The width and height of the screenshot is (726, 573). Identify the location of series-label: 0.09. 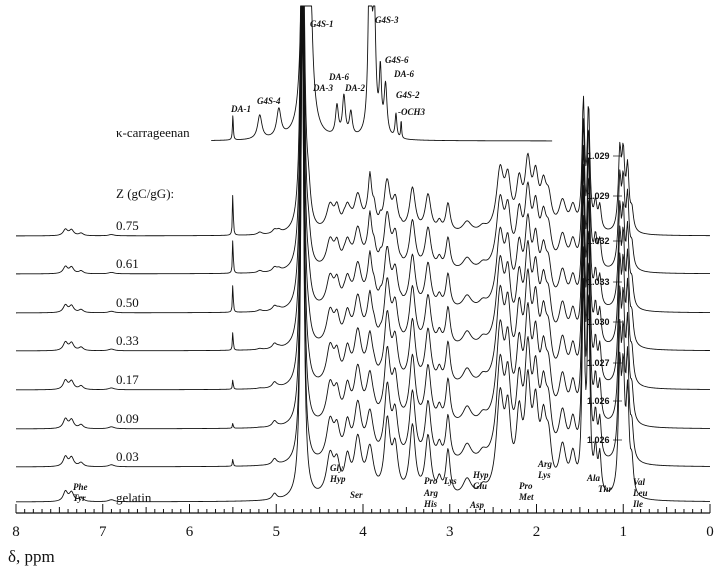
(127, 418).